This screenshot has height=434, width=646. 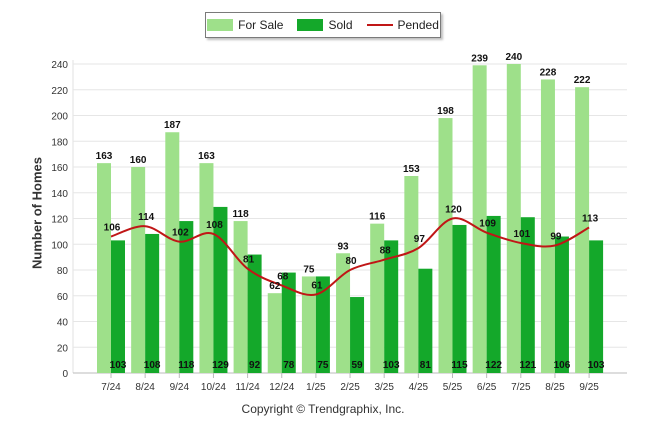 I want to click on data-label-pended: 120, so click(x=453, y=210).